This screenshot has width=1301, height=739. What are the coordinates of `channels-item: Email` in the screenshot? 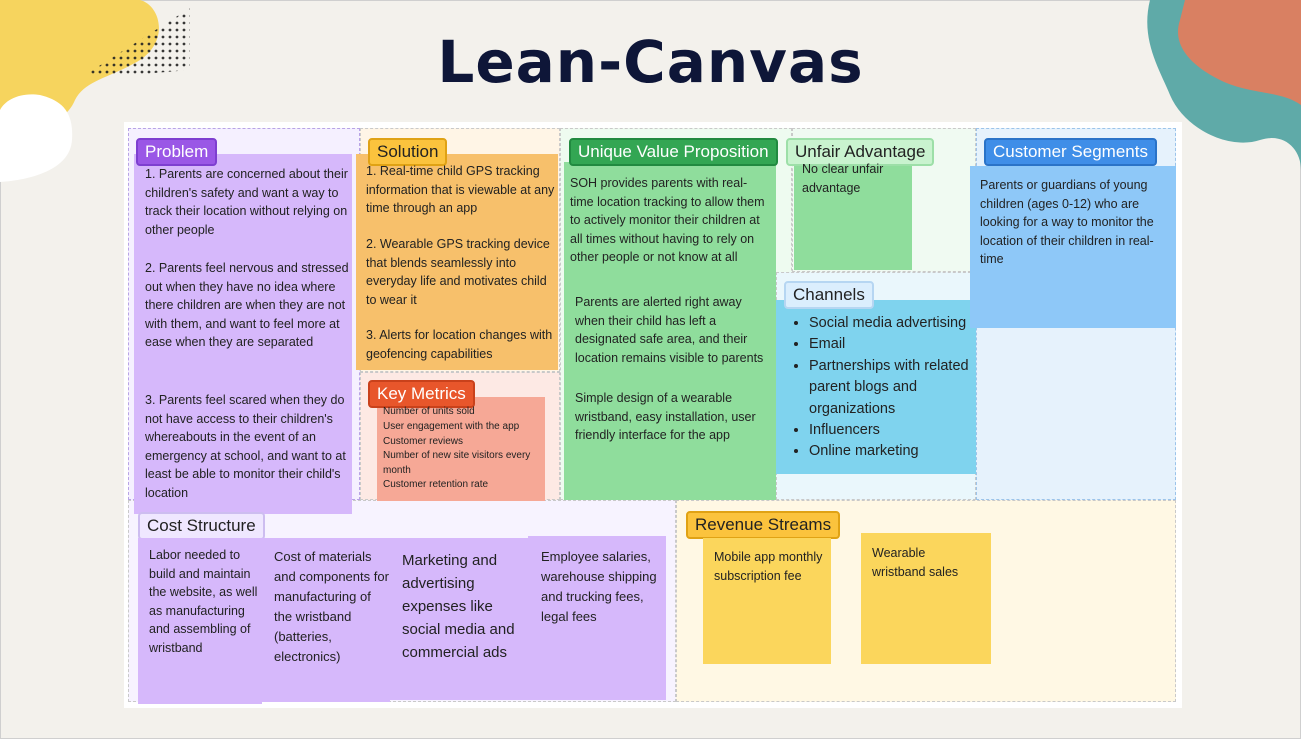 It's located at (893, 344).